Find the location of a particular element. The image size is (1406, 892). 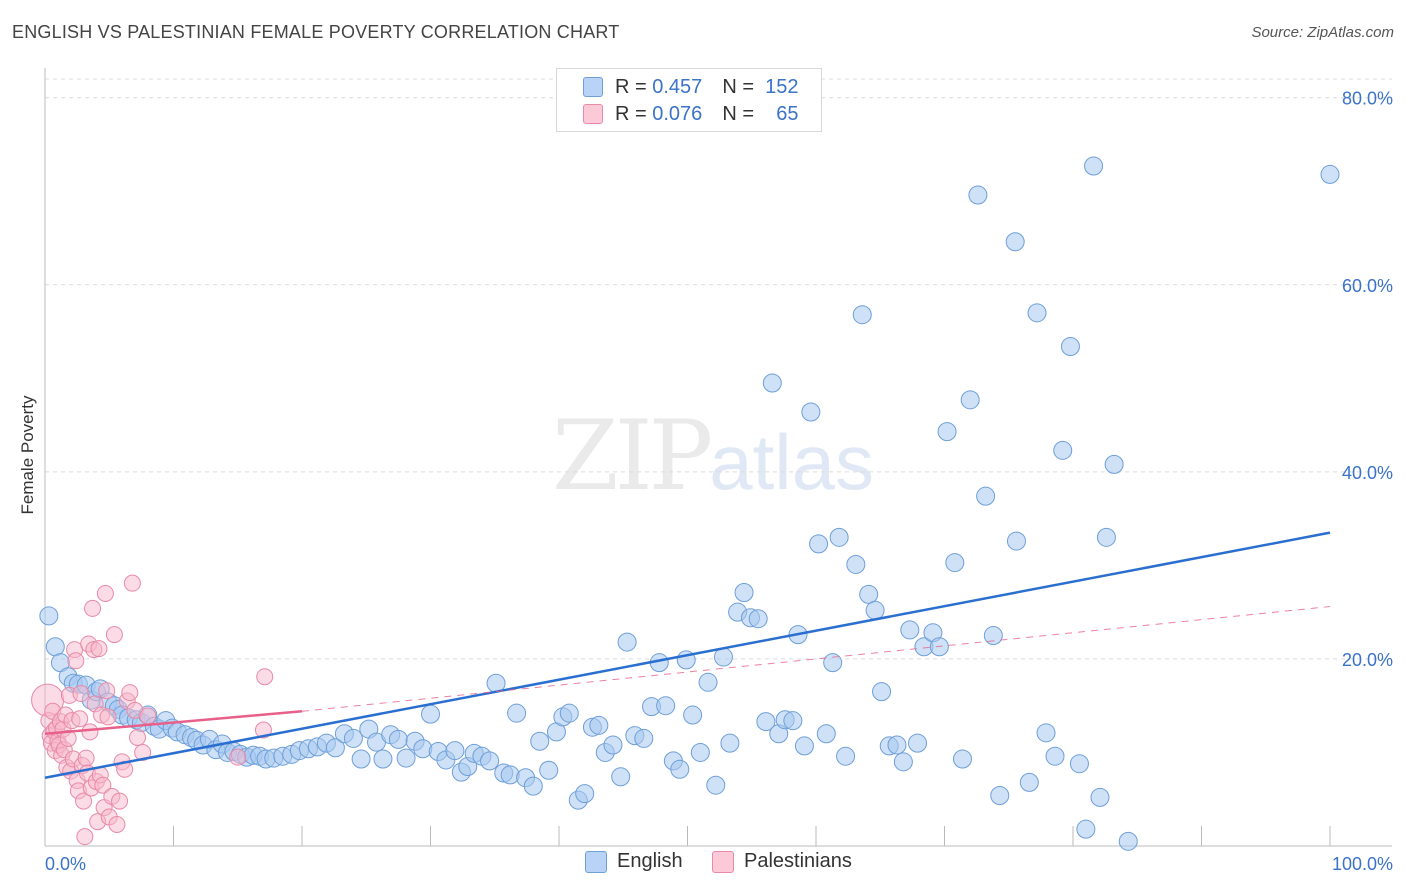

watermark-atlas: atlas is located at coordinates (791, 462).